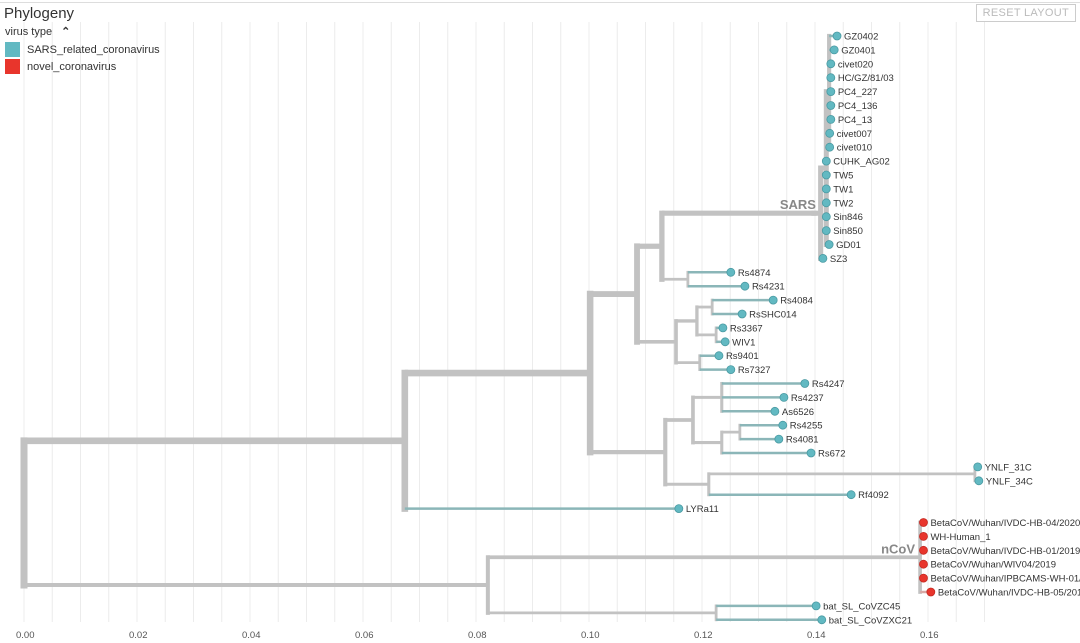  What do you see at coordinates (702, 509) in the screenshot?
I see `tip-label: LYRa11` at bounding box center [702, 509].